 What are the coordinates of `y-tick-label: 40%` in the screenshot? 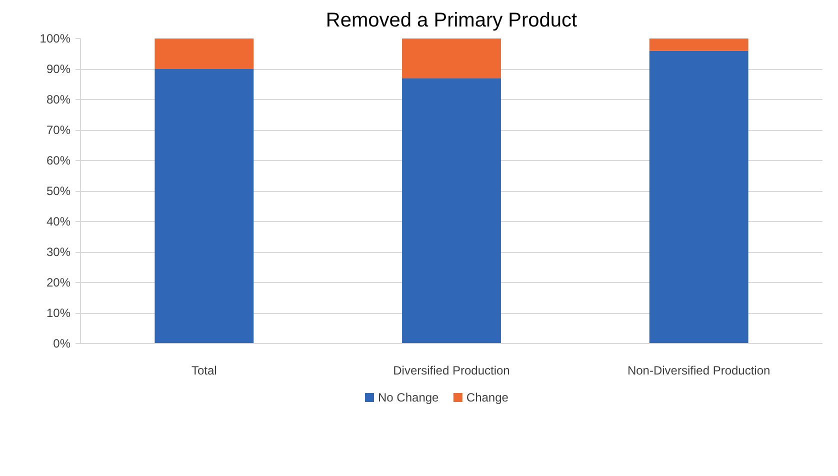 It's located at (58, 221).